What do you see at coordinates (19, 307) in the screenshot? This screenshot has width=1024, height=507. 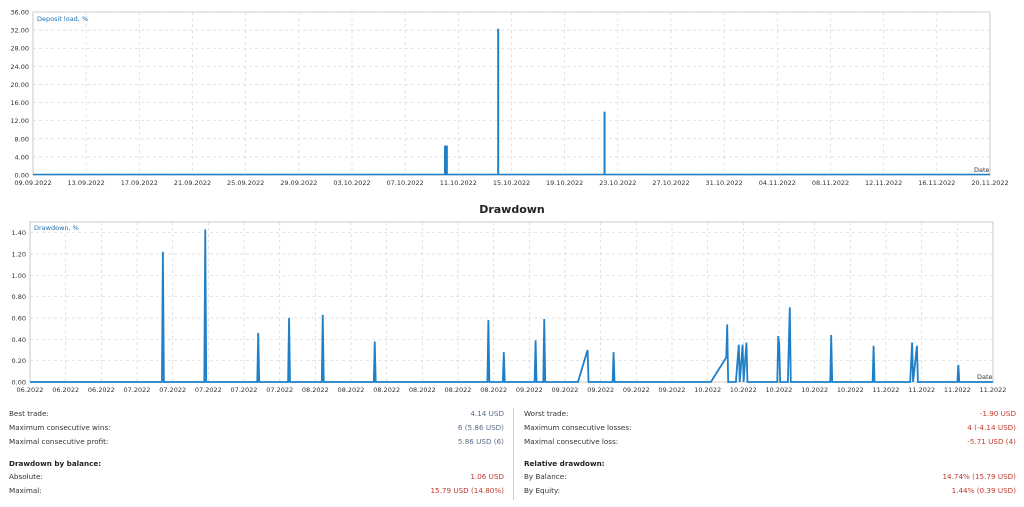 I see `drawdown-y-ticks: 0.00 0.20 0.40 0.60 0.80 1.00 1.20 1.40` at bounding box center [19, 307].